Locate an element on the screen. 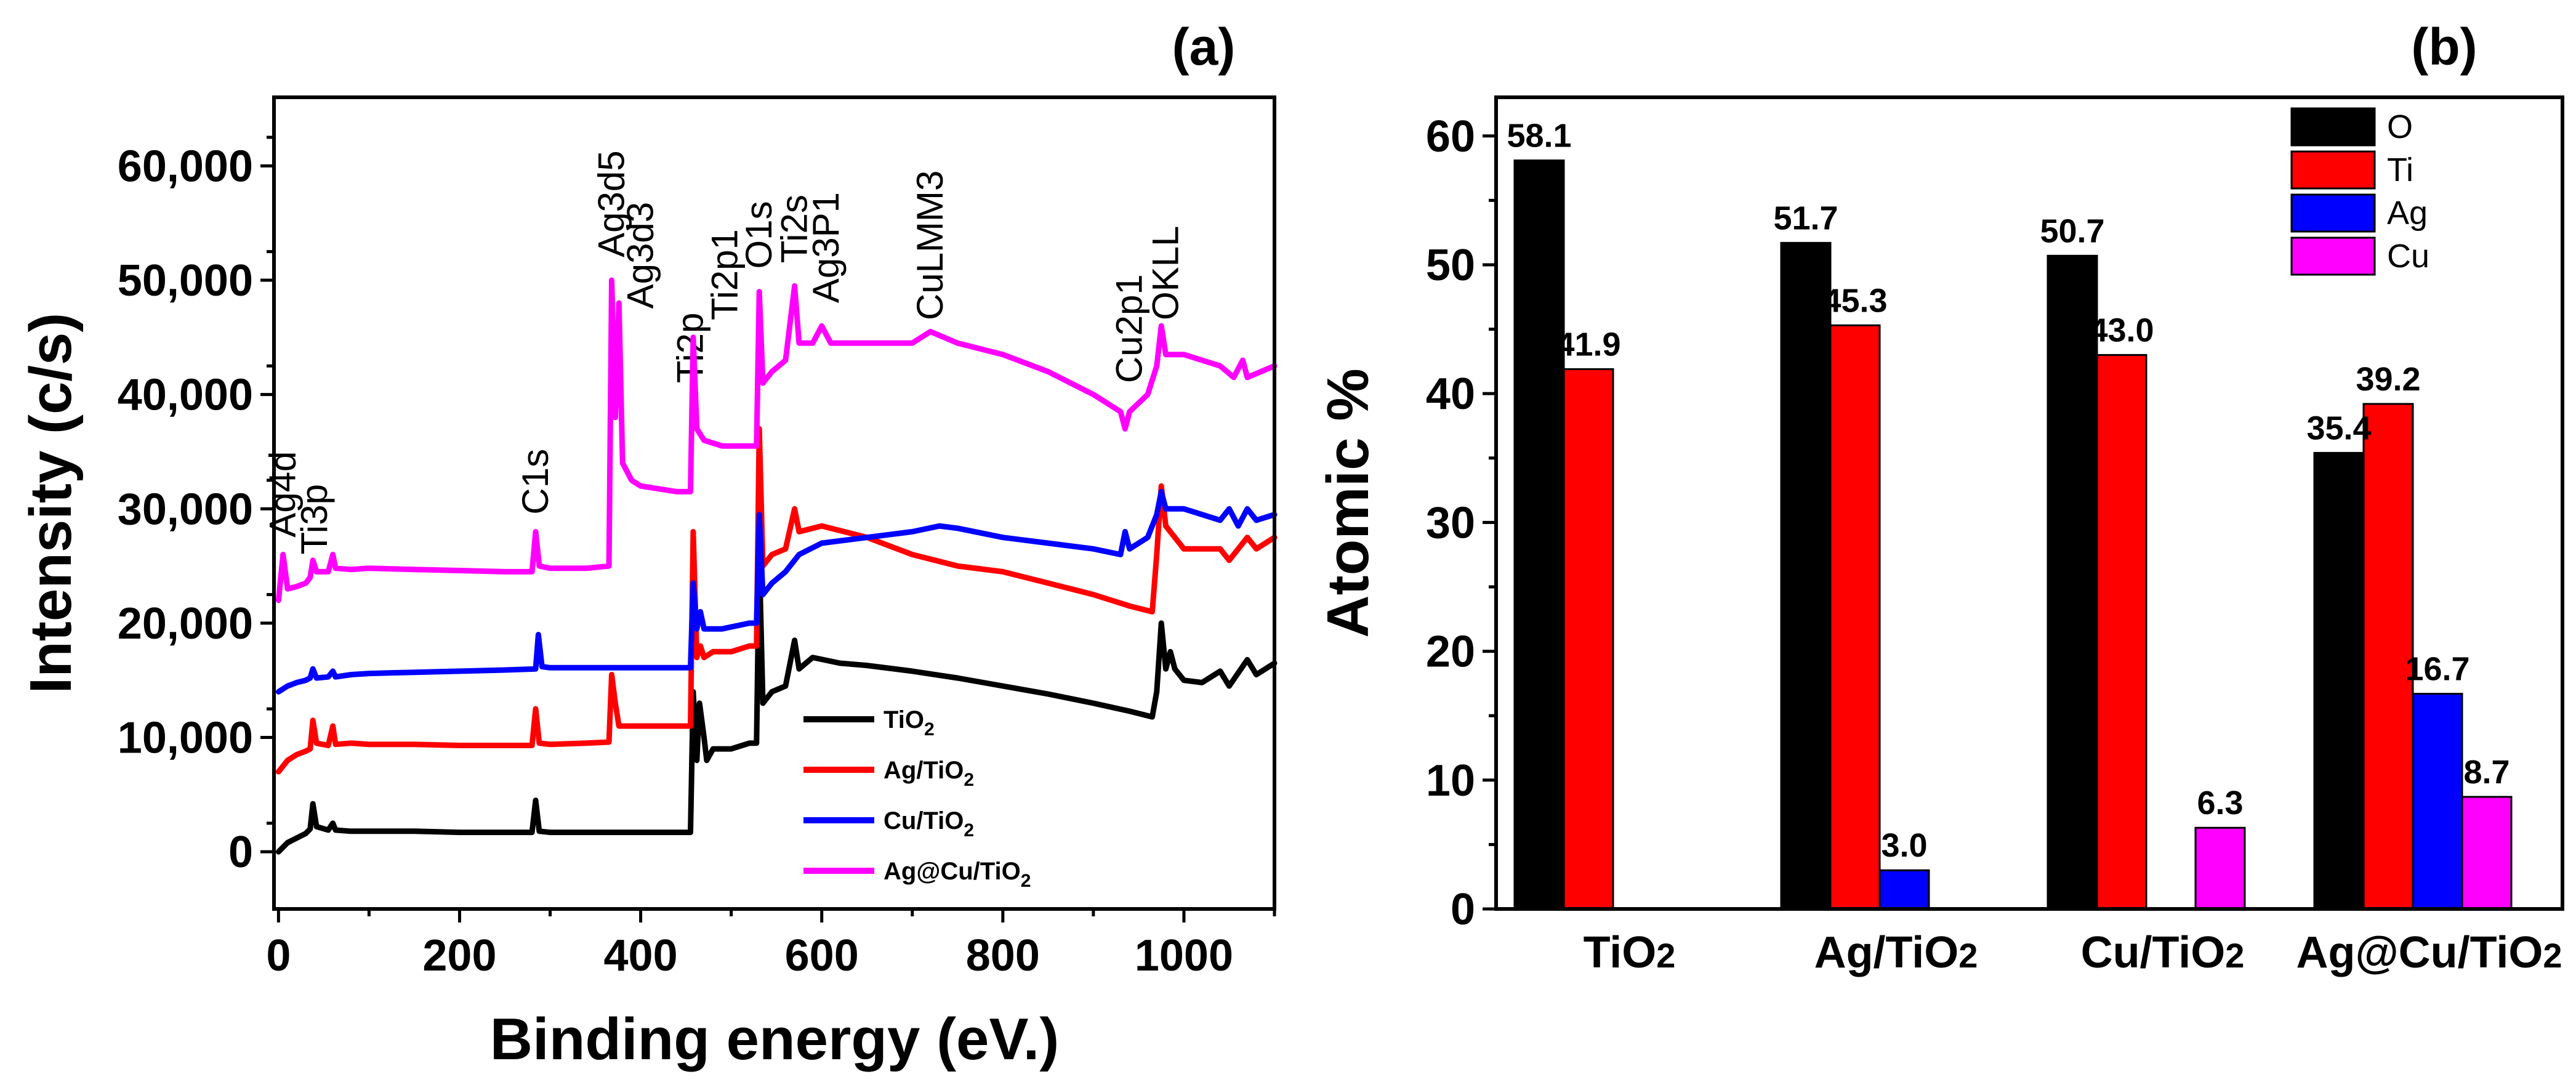 This screenshot has width=2576, height=1090. bar-value-label: 58.1 is located at coordinates (1539, 136).